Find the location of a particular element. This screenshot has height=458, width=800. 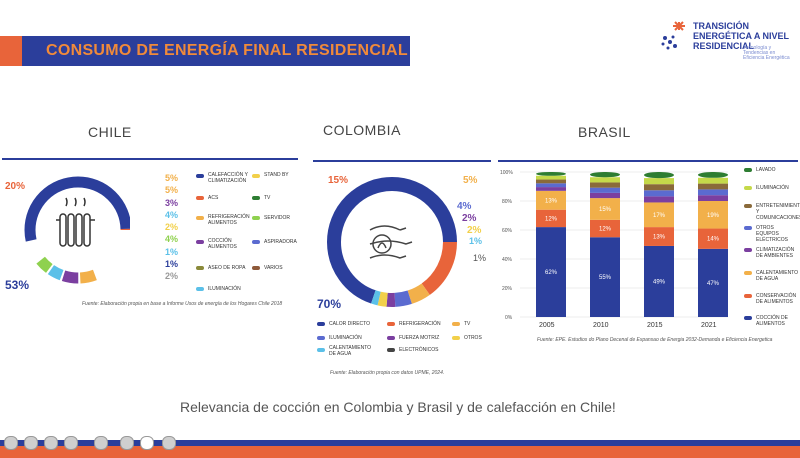

pen-icon is located at coordinates (71, 443).